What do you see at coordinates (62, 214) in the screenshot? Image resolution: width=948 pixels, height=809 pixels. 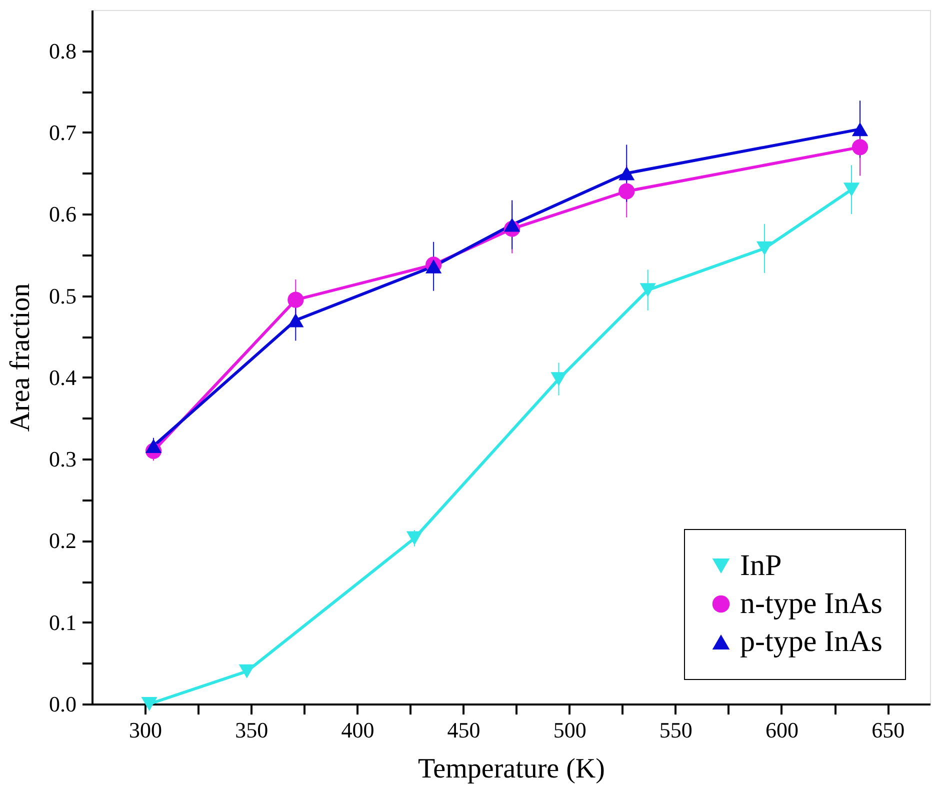 I see `y-tick-label: 0.6` at bounding box center [62, 214].